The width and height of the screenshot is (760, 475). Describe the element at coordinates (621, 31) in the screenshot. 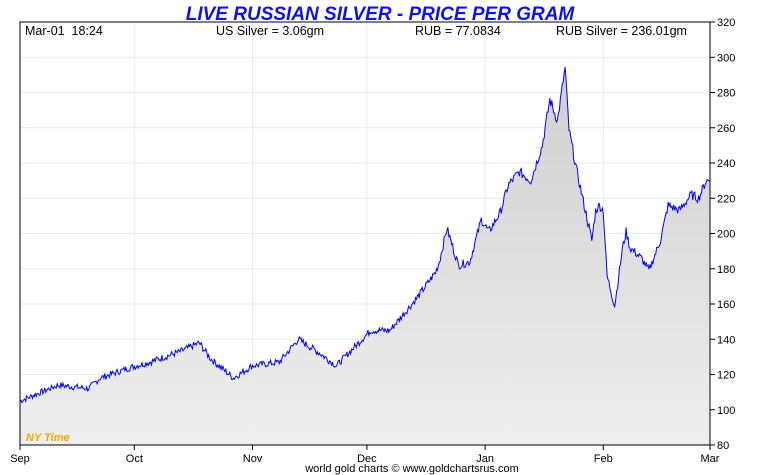

I see `header-rub-silver: RUB Silver = 236.01gm` at that location.